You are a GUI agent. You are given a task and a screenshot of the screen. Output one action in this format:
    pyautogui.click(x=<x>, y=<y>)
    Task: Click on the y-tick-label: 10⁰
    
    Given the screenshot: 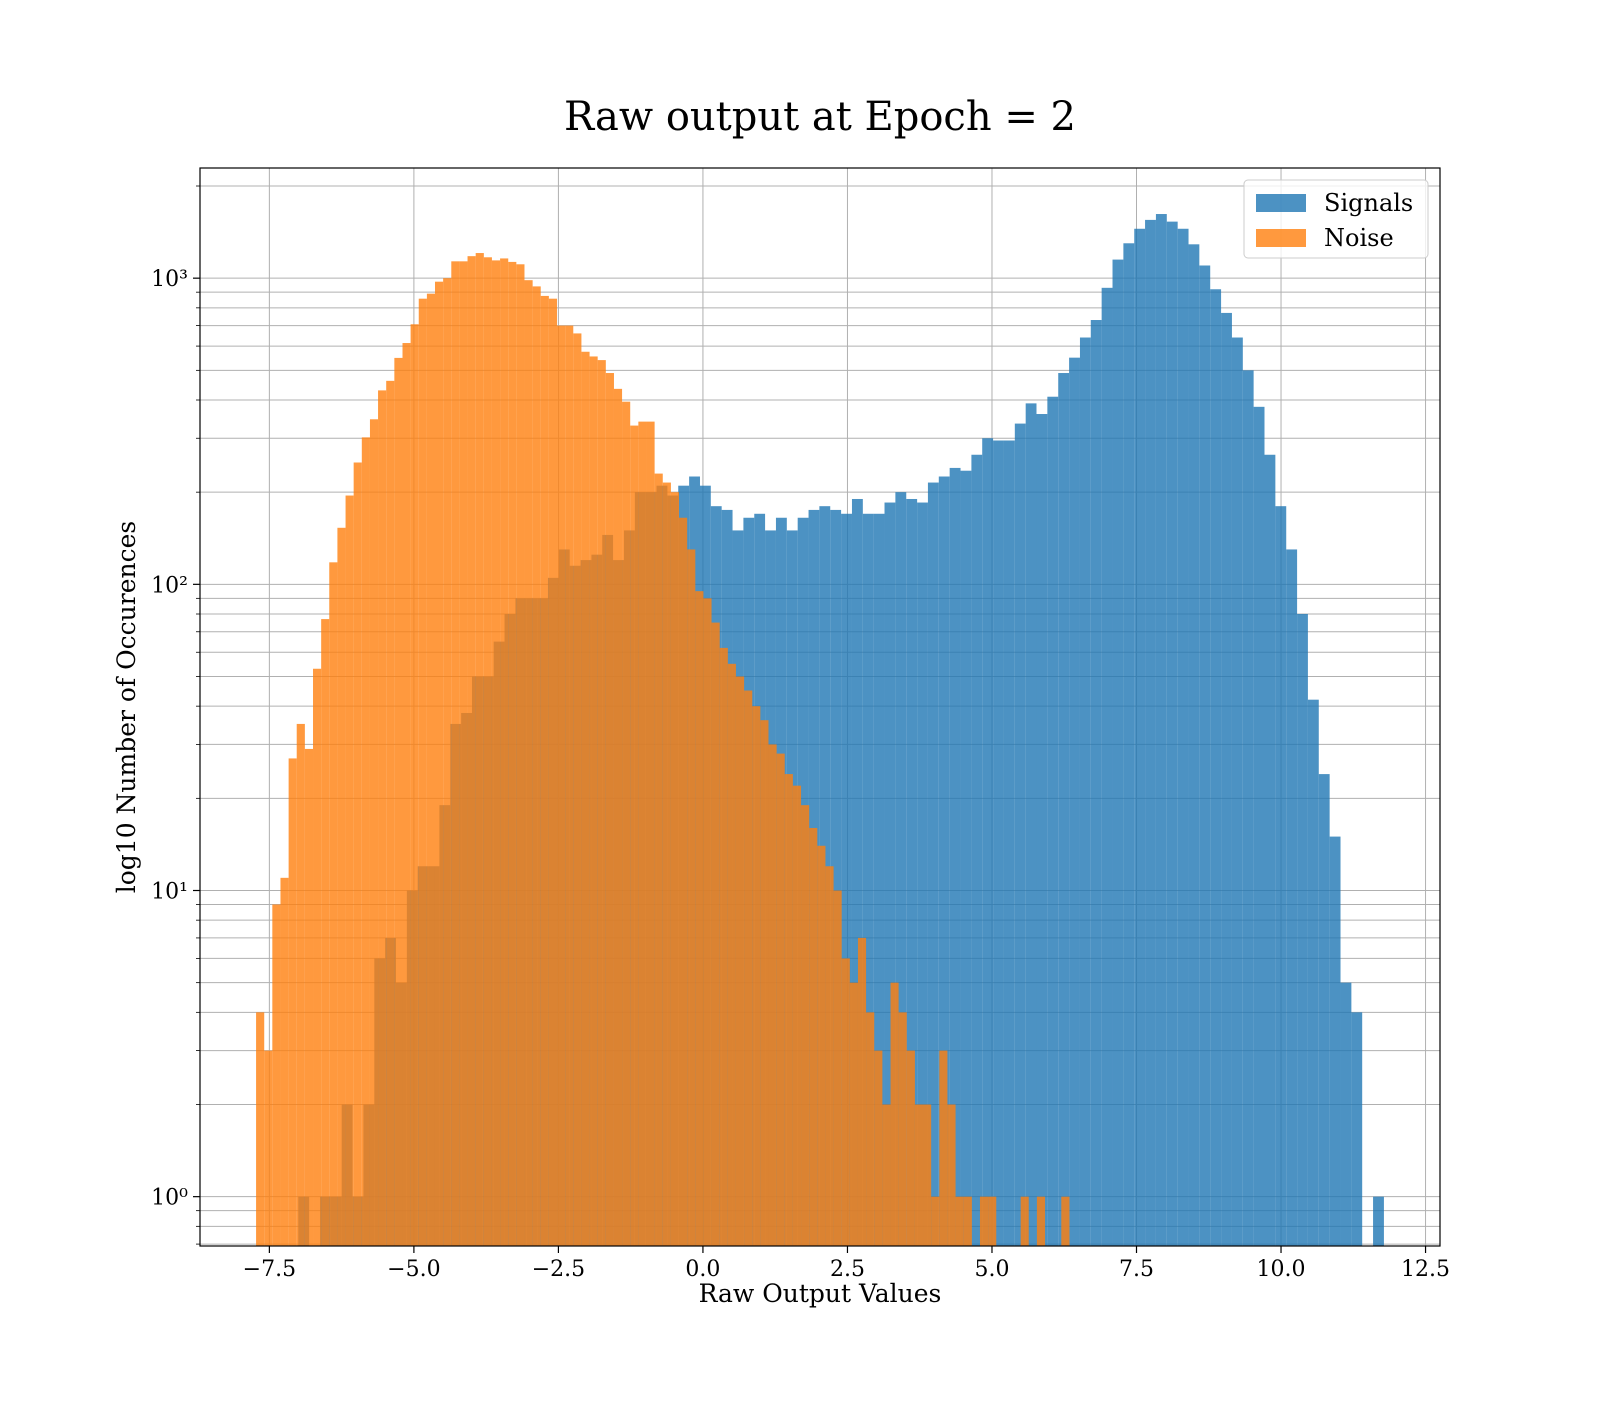 What is the action you would take?
    pyautogui.click(x=169, y=1198)
    